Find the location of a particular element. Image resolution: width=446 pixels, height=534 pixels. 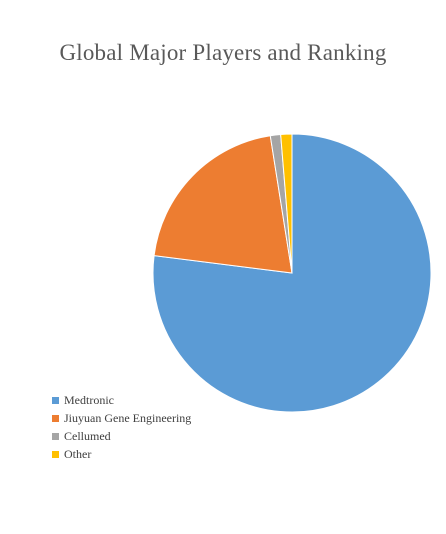

legend-label: Jiuyuan Gene Engineering is located at coordinates (128, 417).